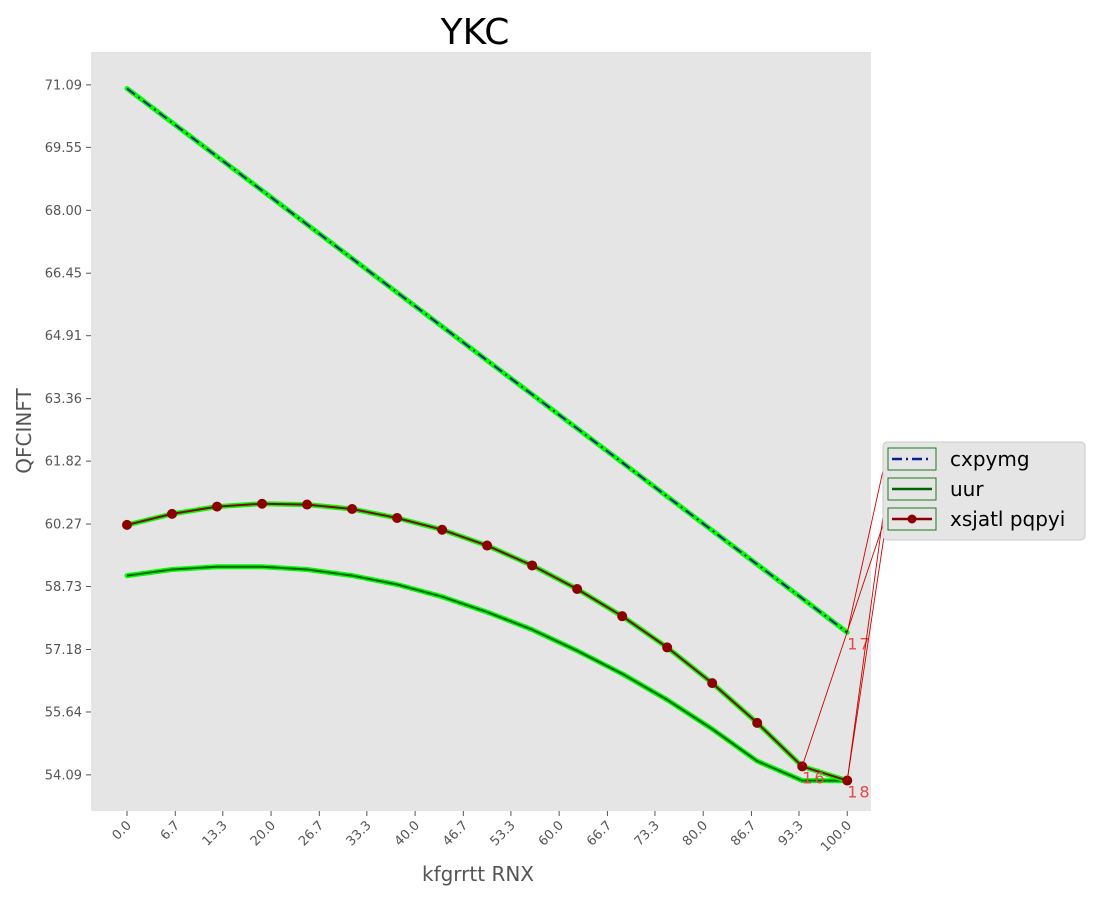 This screenshot has height=900, width=1100. I want to click on x-tick-label: 46.7, so click(455, 833).